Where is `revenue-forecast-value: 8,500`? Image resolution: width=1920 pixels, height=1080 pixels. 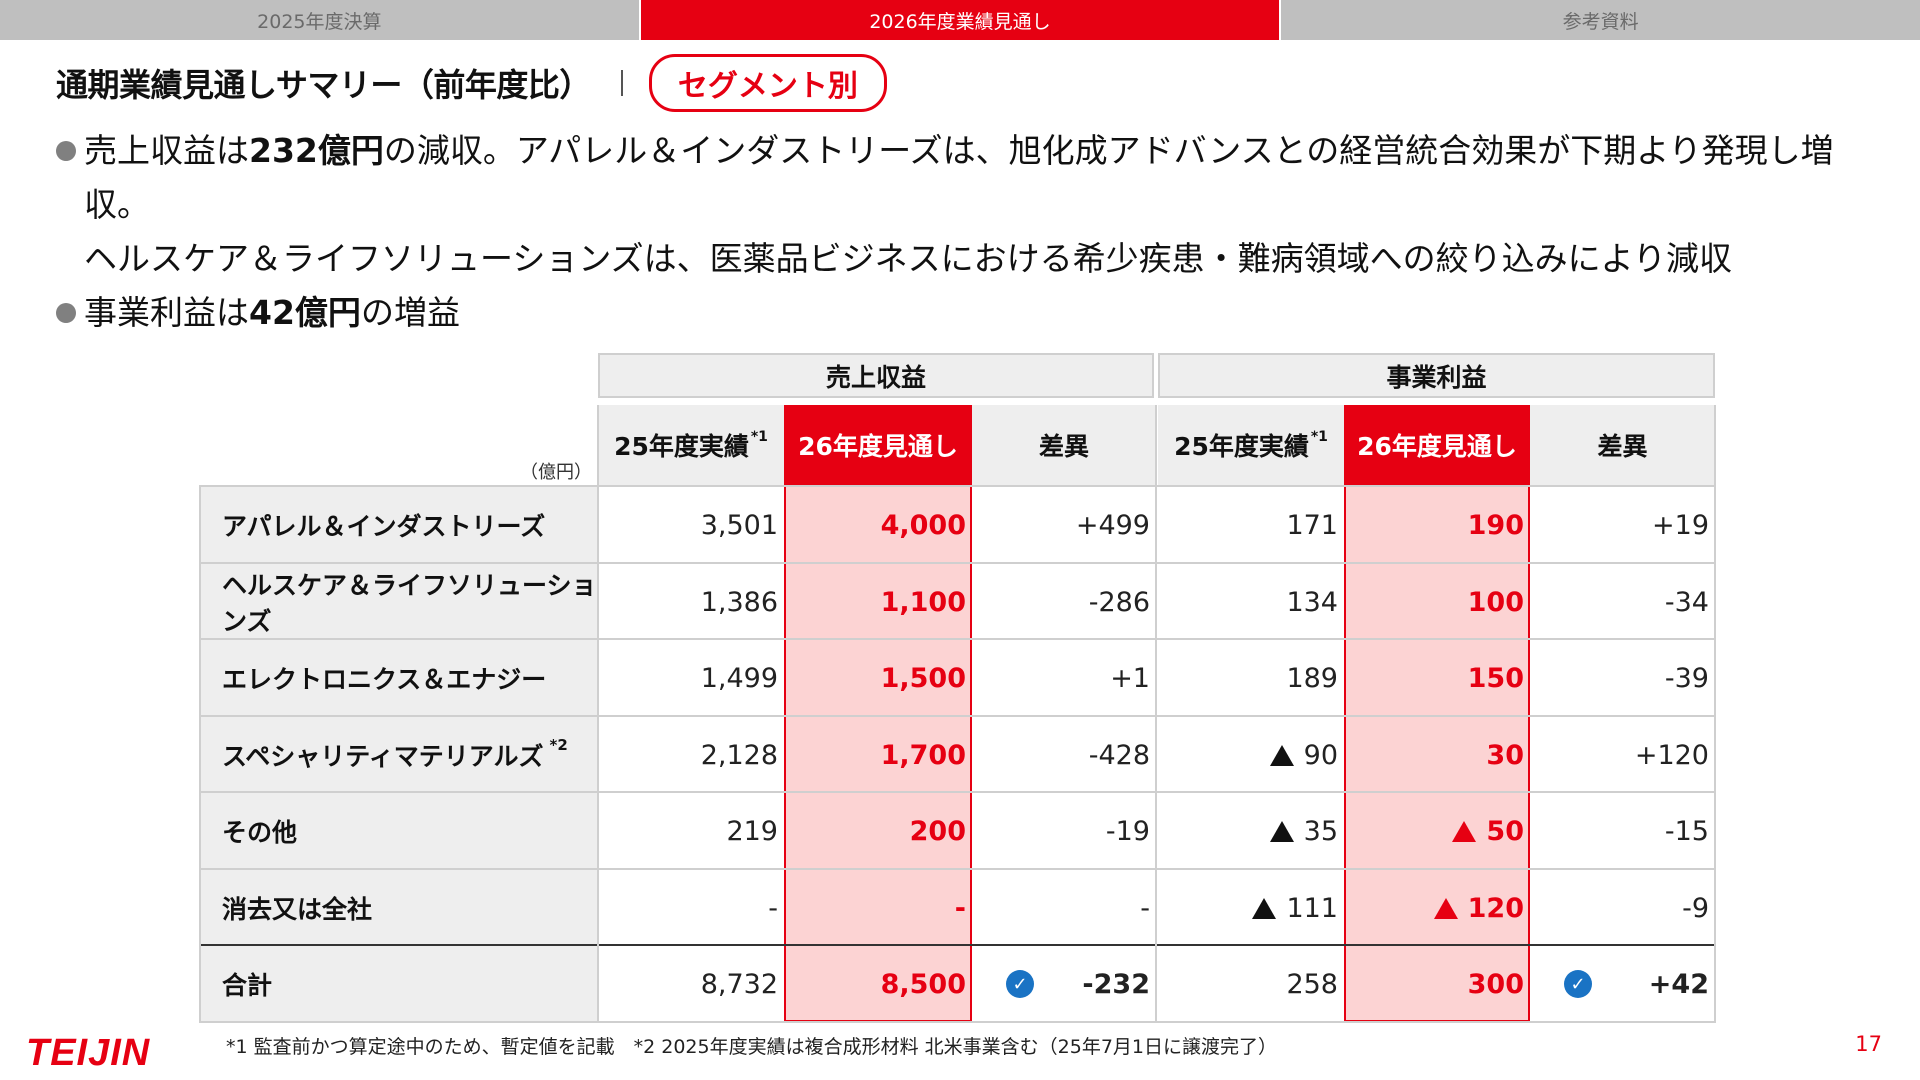
revenue-forecast-value: 8,500 is located at coordinates (923, 984).